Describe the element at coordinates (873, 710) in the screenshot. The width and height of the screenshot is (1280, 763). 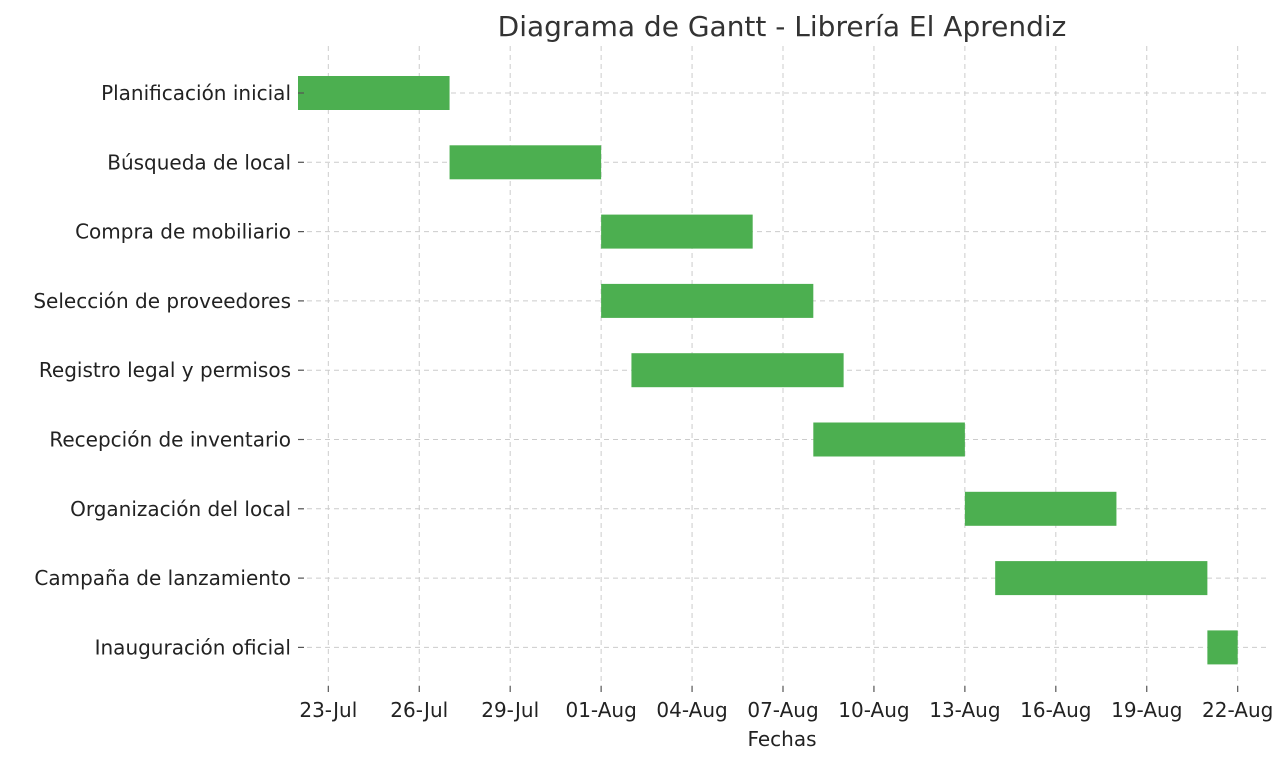
I see `x-tick-label: 10-Aug` at that location.